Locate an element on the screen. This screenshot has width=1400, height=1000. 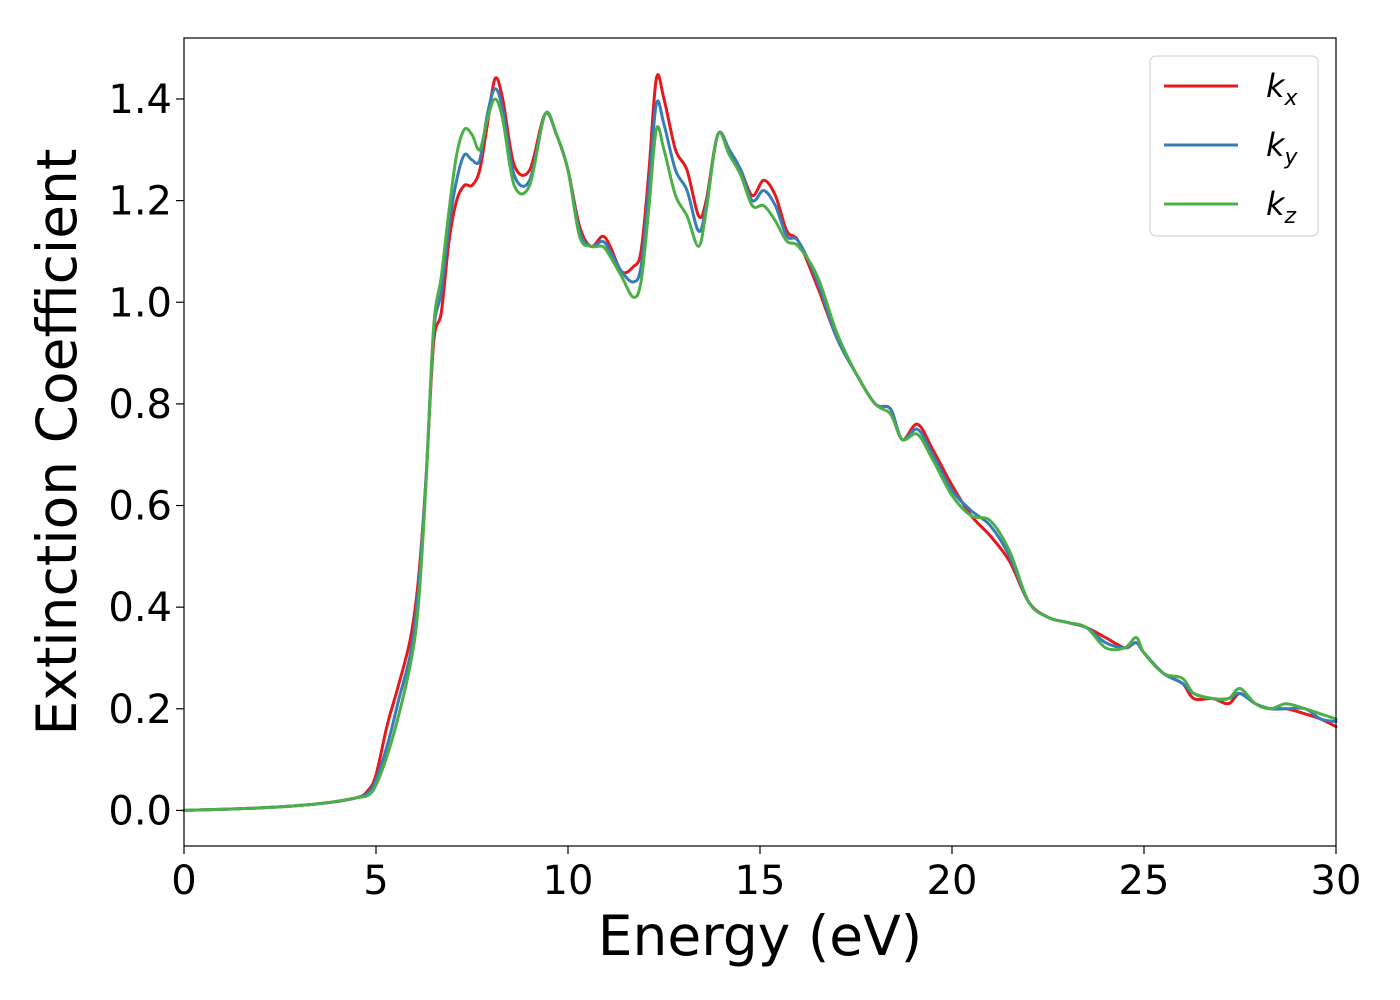
x-axis-title: Energy (eV) is located at coordinates (760, 936).